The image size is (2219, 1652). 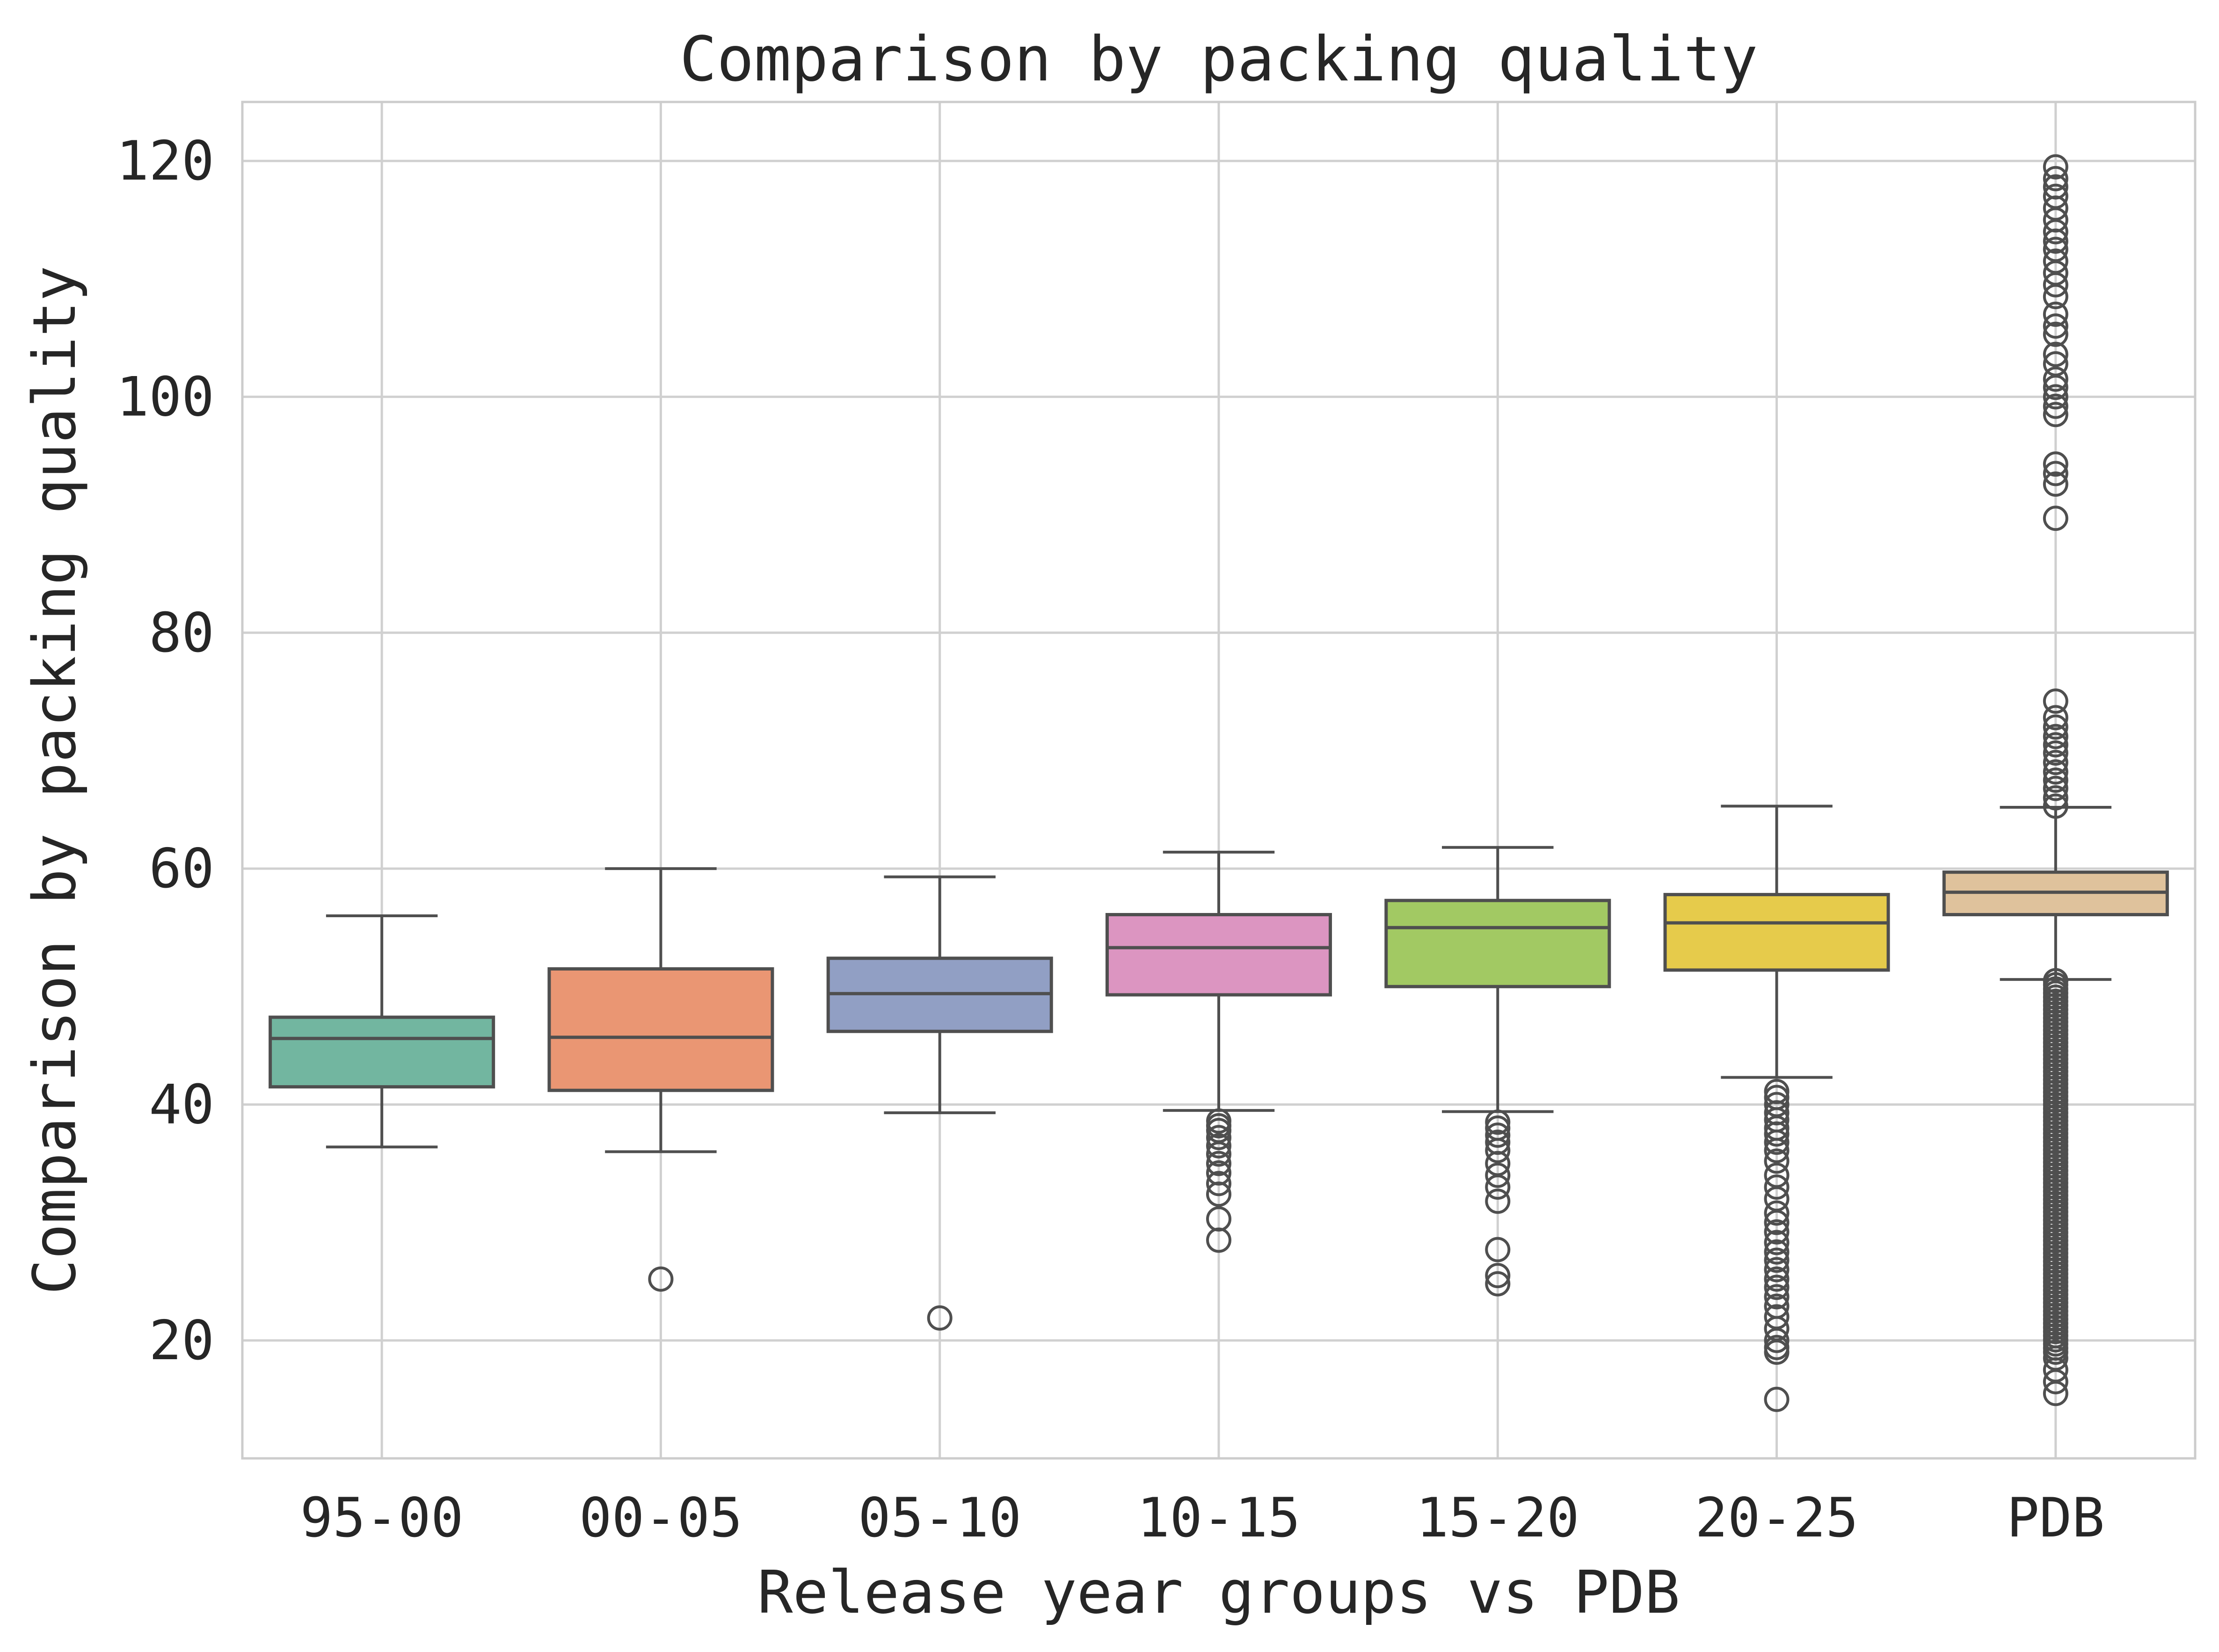 What do you see at coordinates (660, 1518) in the screenshot?
I see `x-tick-label: 00-05` at bounding box center [660, 1518].